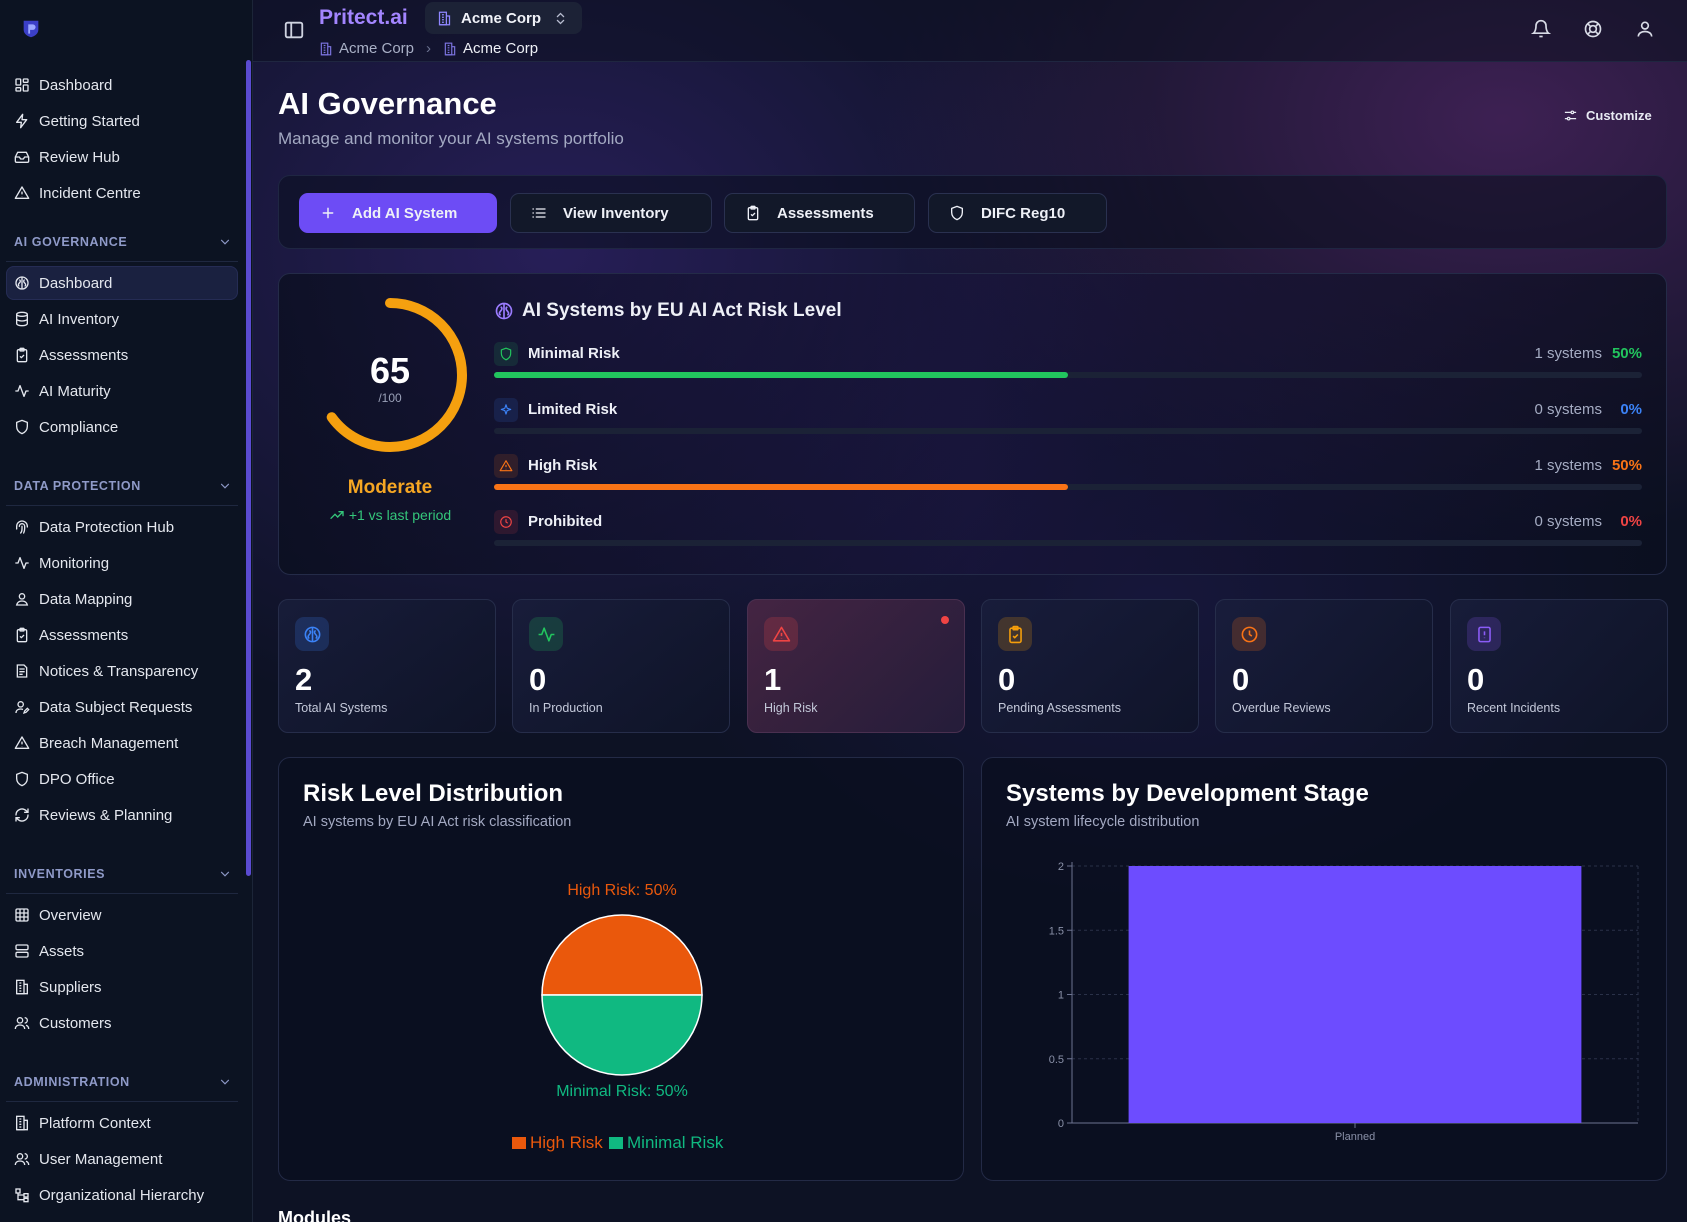 Image resolution: width=1687 pixels, height=1222 pixels. Describe the element at coordinates (363, 17) in the screenshot. I see `brand-name: Pritect.ai` at that location.